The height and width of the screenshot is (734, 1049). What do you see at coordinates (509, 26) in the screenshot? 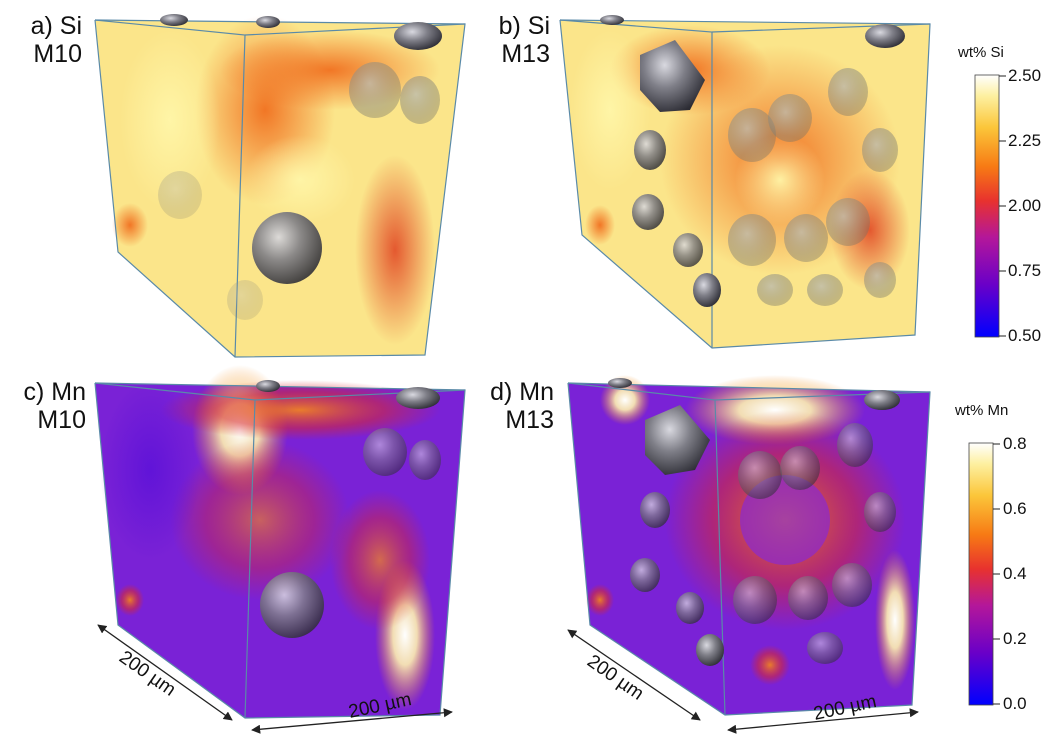
I see `panel-letter: b)` at bounding box center [509, 26].